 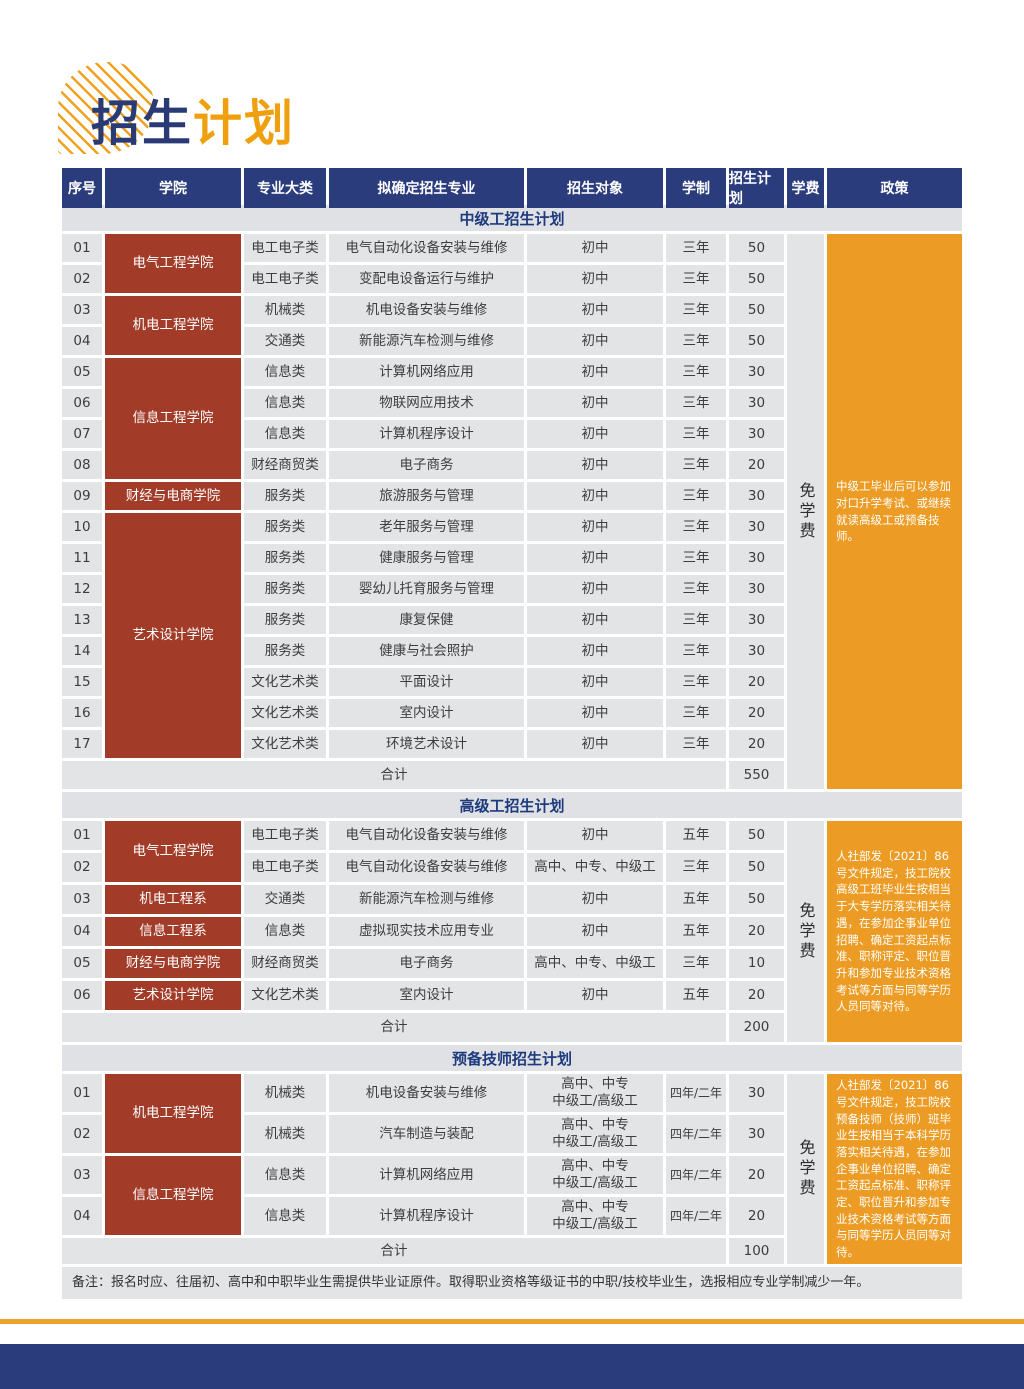 I want to click on page-logo: 招生计划, so click(x=238, y=108).